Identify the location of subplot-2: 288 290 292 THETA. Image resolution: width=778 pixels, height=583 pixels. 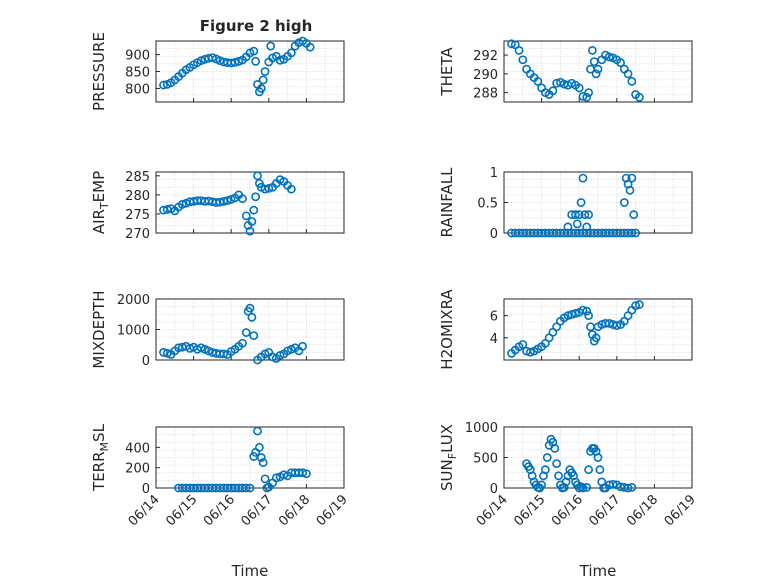
(565, 71).